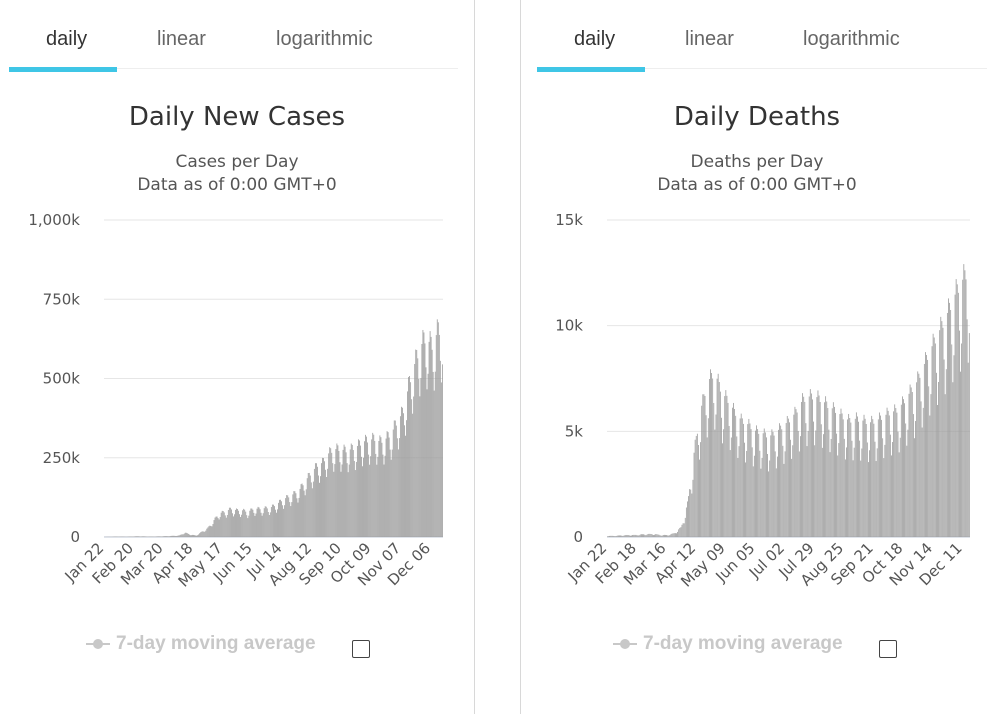 The width and height of the screenshot is (992, 714). Describe the element at coordinates (273, 428) in the screenshot. I see `bars` at that location.